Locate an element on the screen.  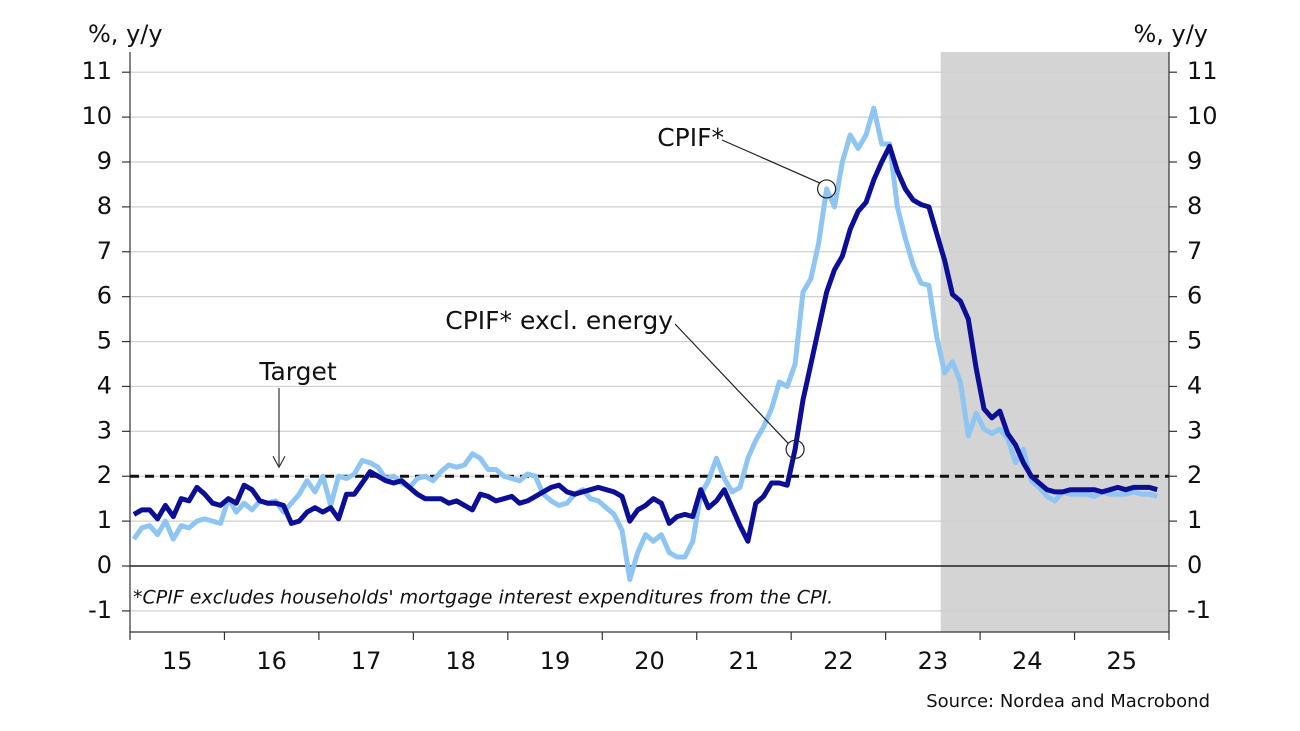
y2-tick-label: 3 is located at coordinates (1194, 430).